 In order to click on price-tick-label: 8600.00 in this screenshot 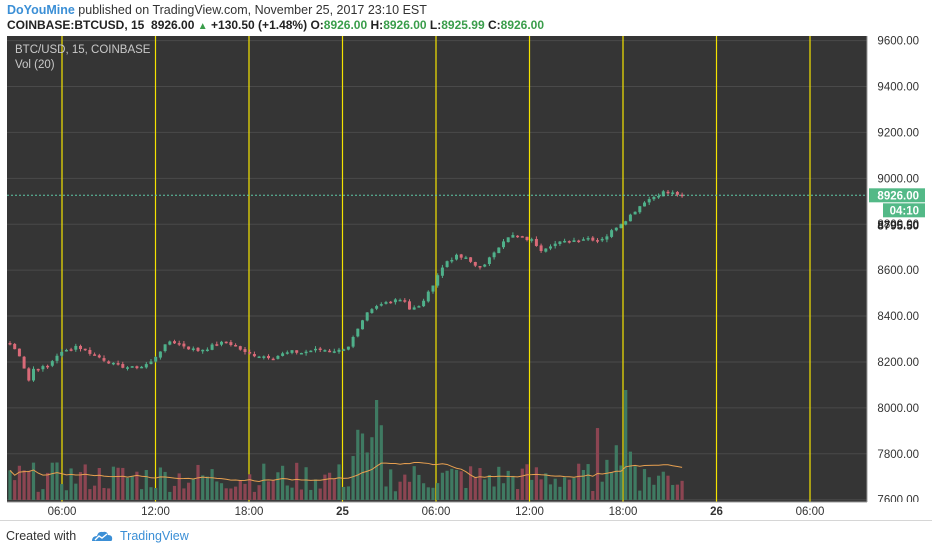, I will do `click(898, 271)`.